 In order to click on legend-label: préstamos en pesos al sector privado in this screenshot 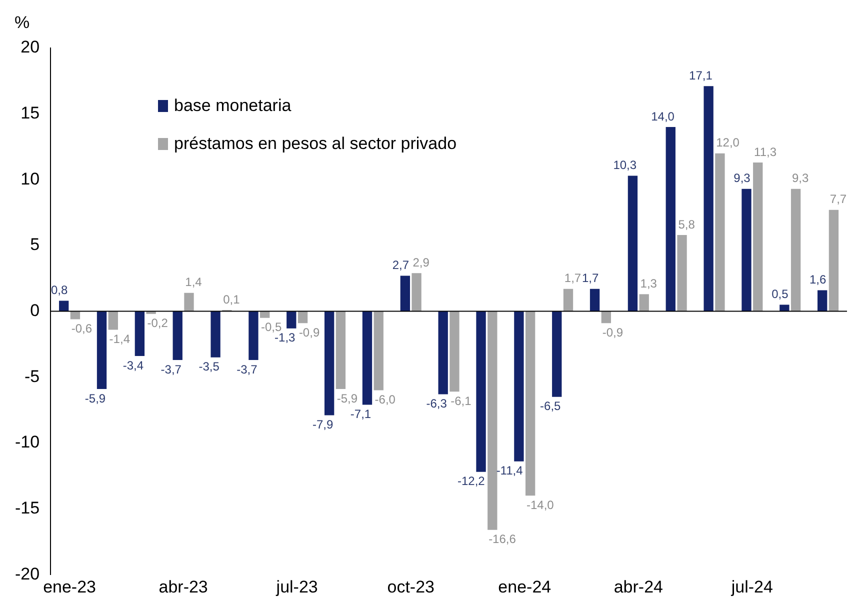, I will do `click(315, 144)`.